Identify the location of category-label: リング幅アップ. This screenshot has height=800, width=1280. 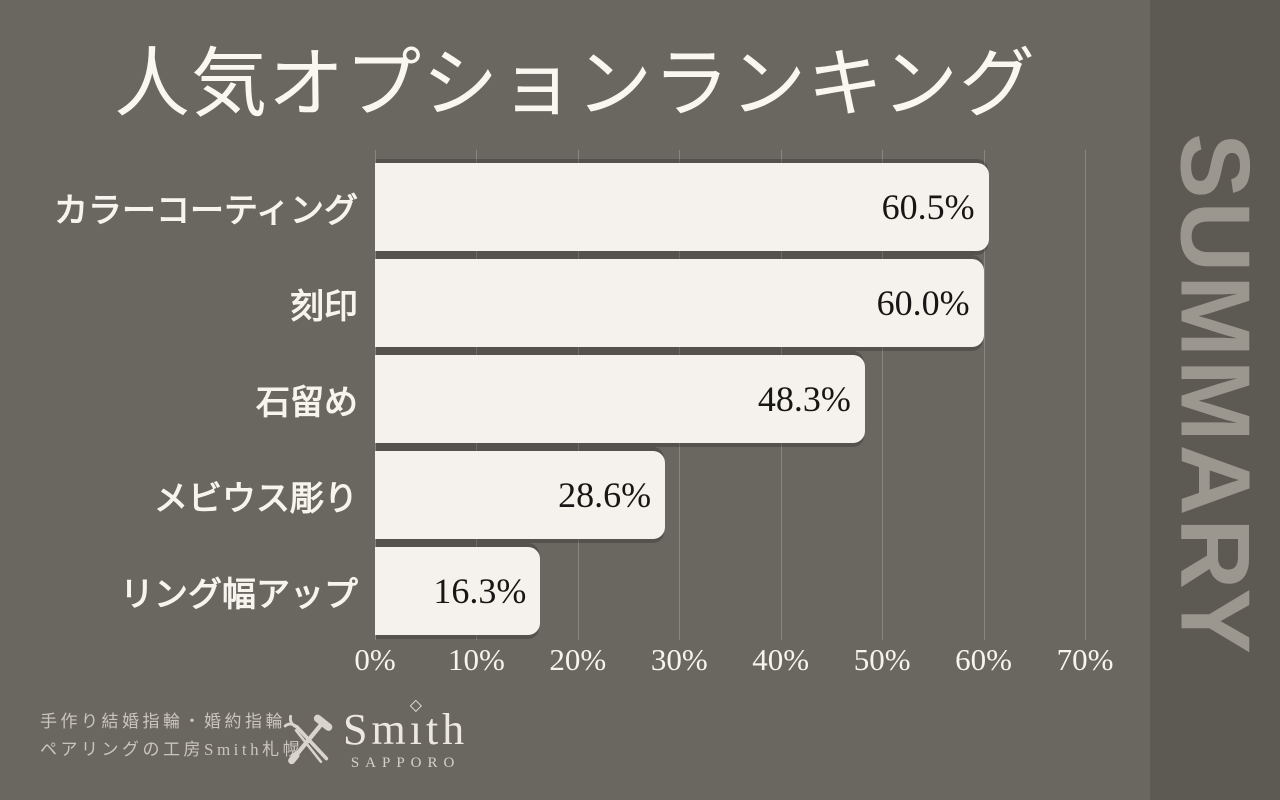
(239, 595).